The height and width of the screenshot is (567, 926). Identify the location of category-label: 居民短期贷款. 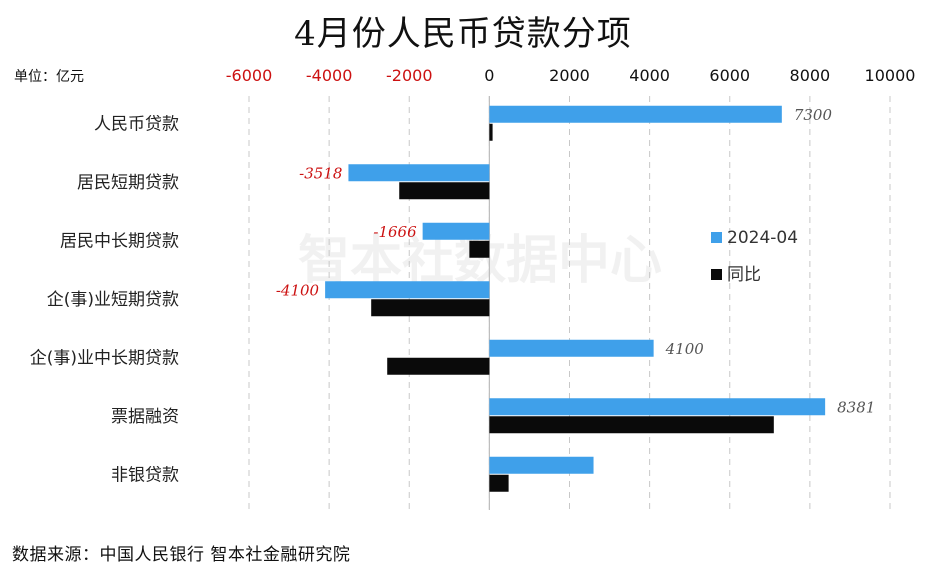
(128, 183).